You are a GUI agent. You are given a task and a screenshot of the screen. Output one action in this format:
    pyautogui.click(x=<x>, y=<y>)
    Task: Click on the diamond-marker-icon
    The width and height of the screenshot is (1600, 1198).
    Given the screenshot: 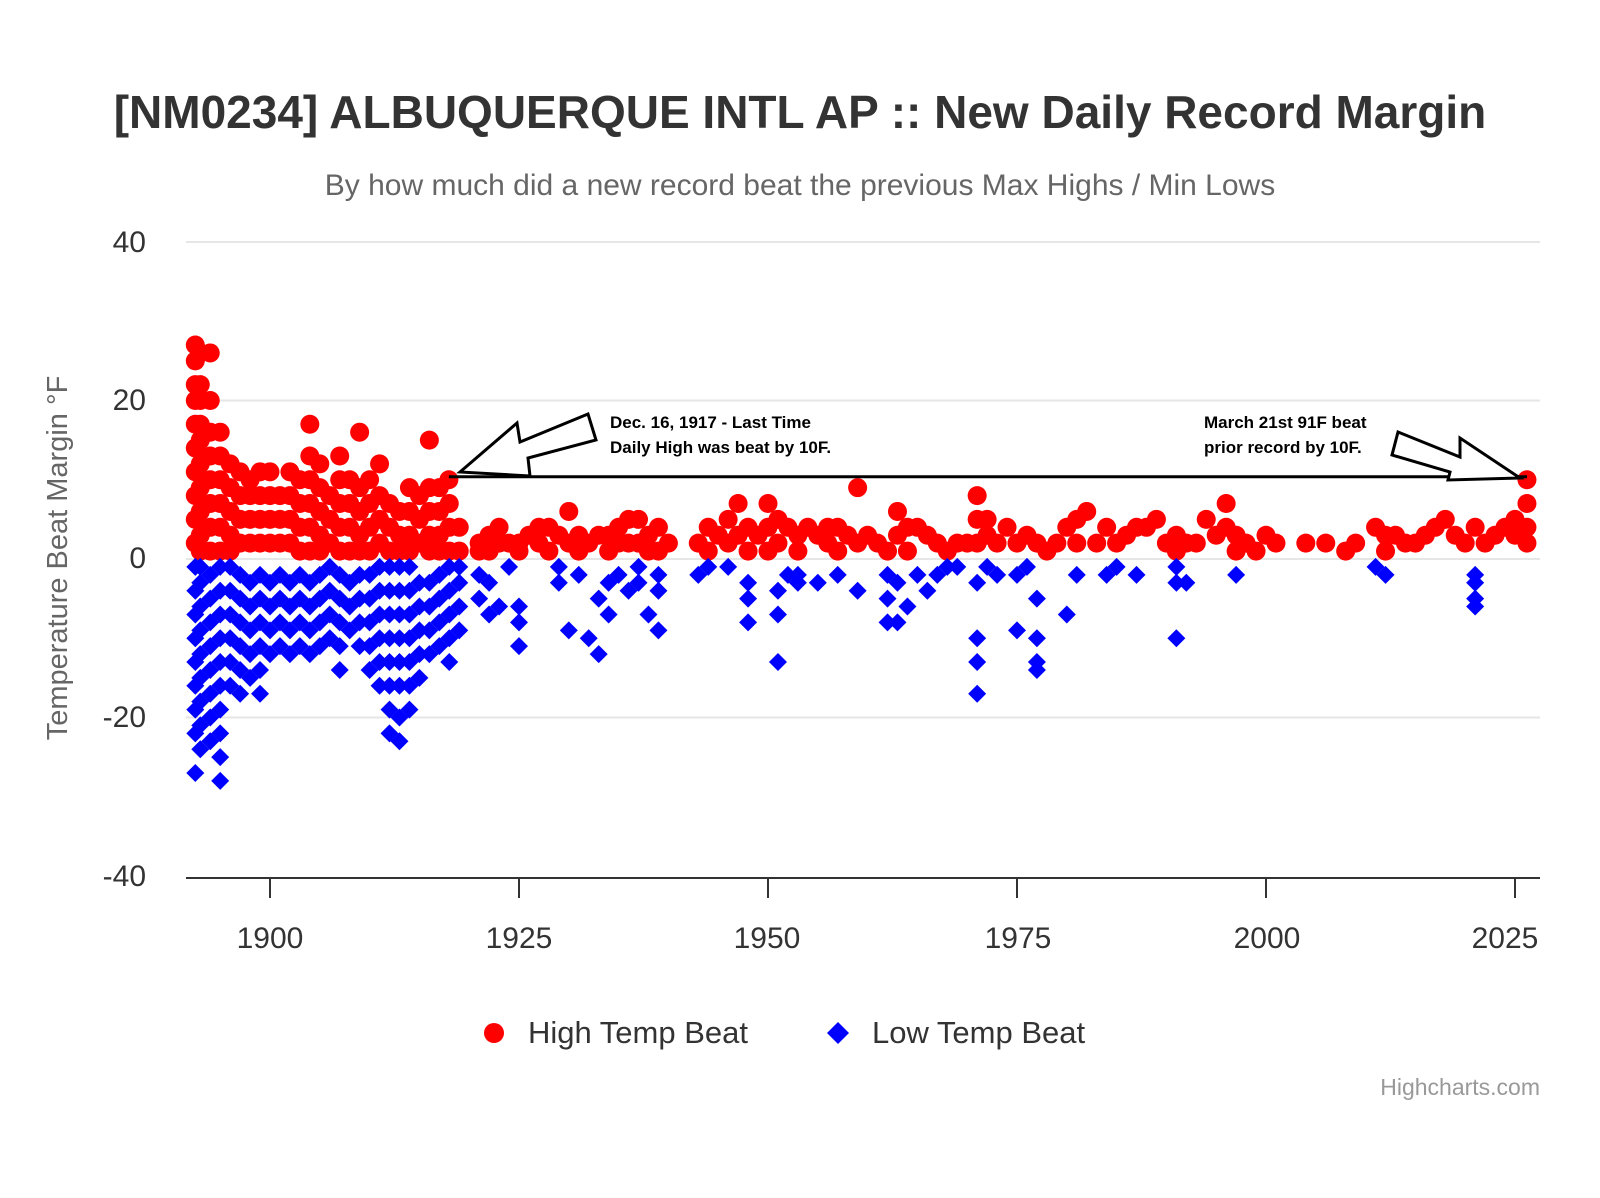 What is the action you would take?
    pyautogui.click(x=838, y=1033)
    